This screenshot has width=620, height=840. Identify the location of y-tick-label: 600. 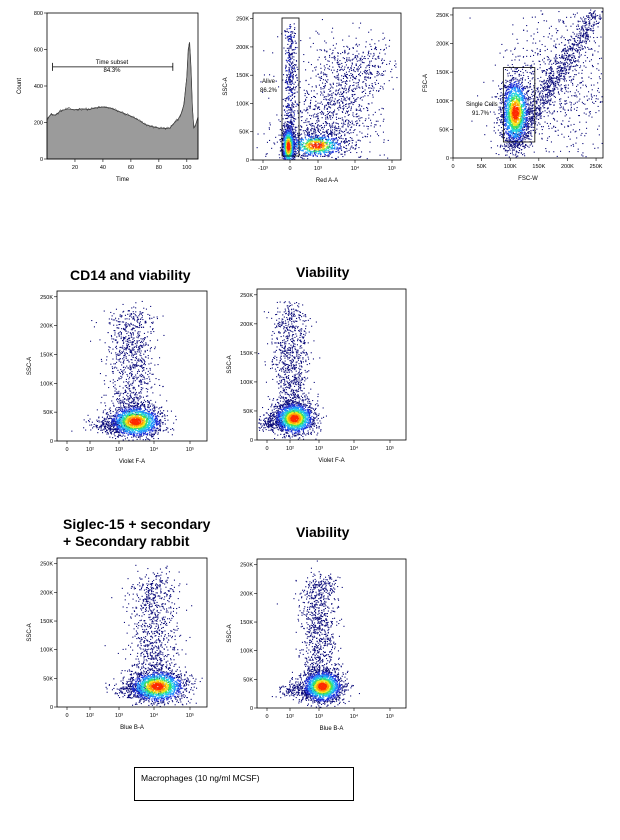
(38, 51).